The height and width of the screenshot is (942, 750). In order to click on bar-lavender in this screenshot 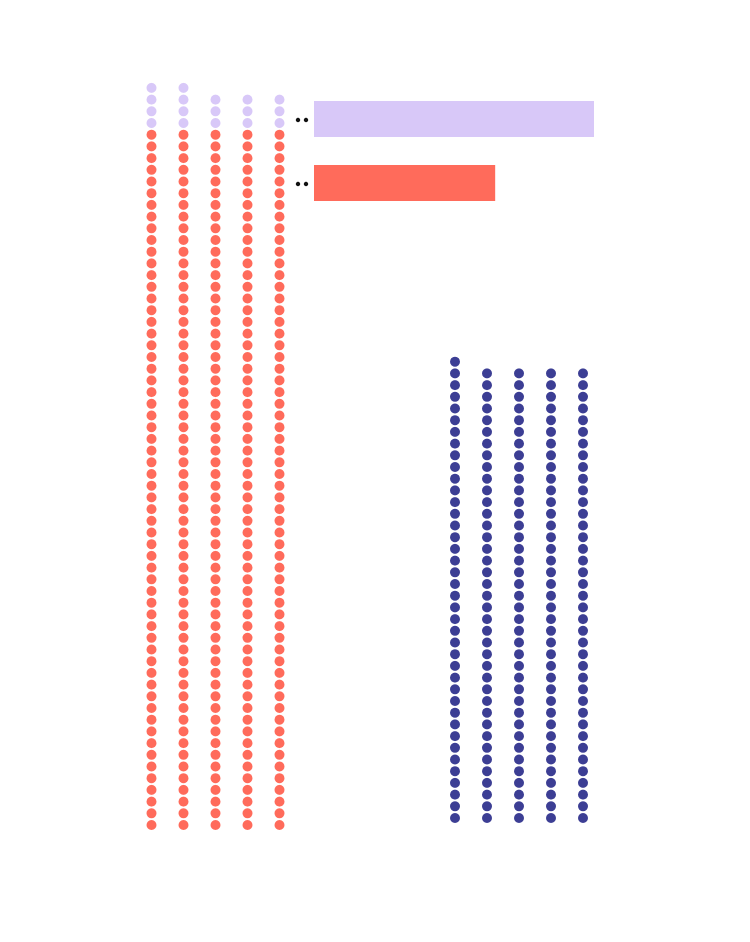, I will do `click(454, 119)`.